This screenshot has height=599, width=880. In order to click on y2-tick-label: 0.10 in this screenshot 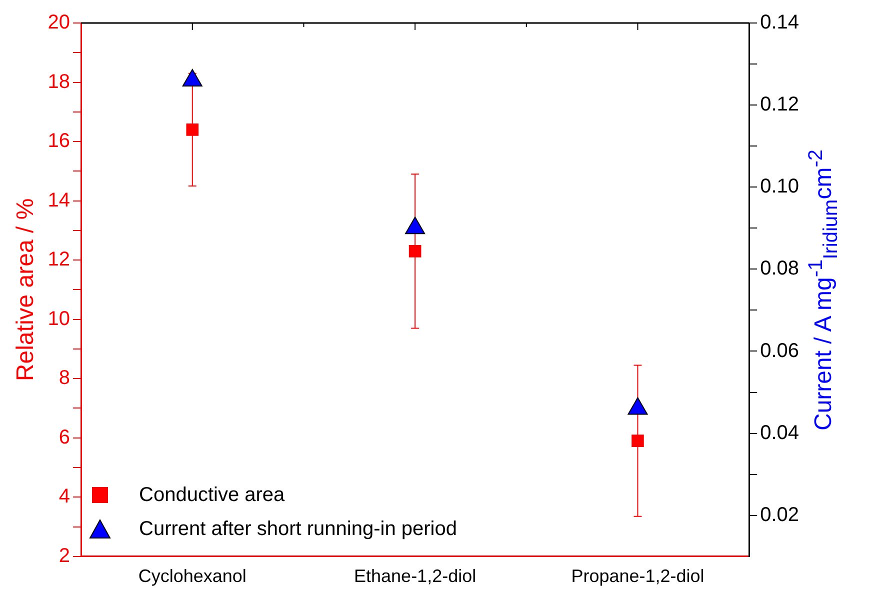, I will do `click(780, 187)`.